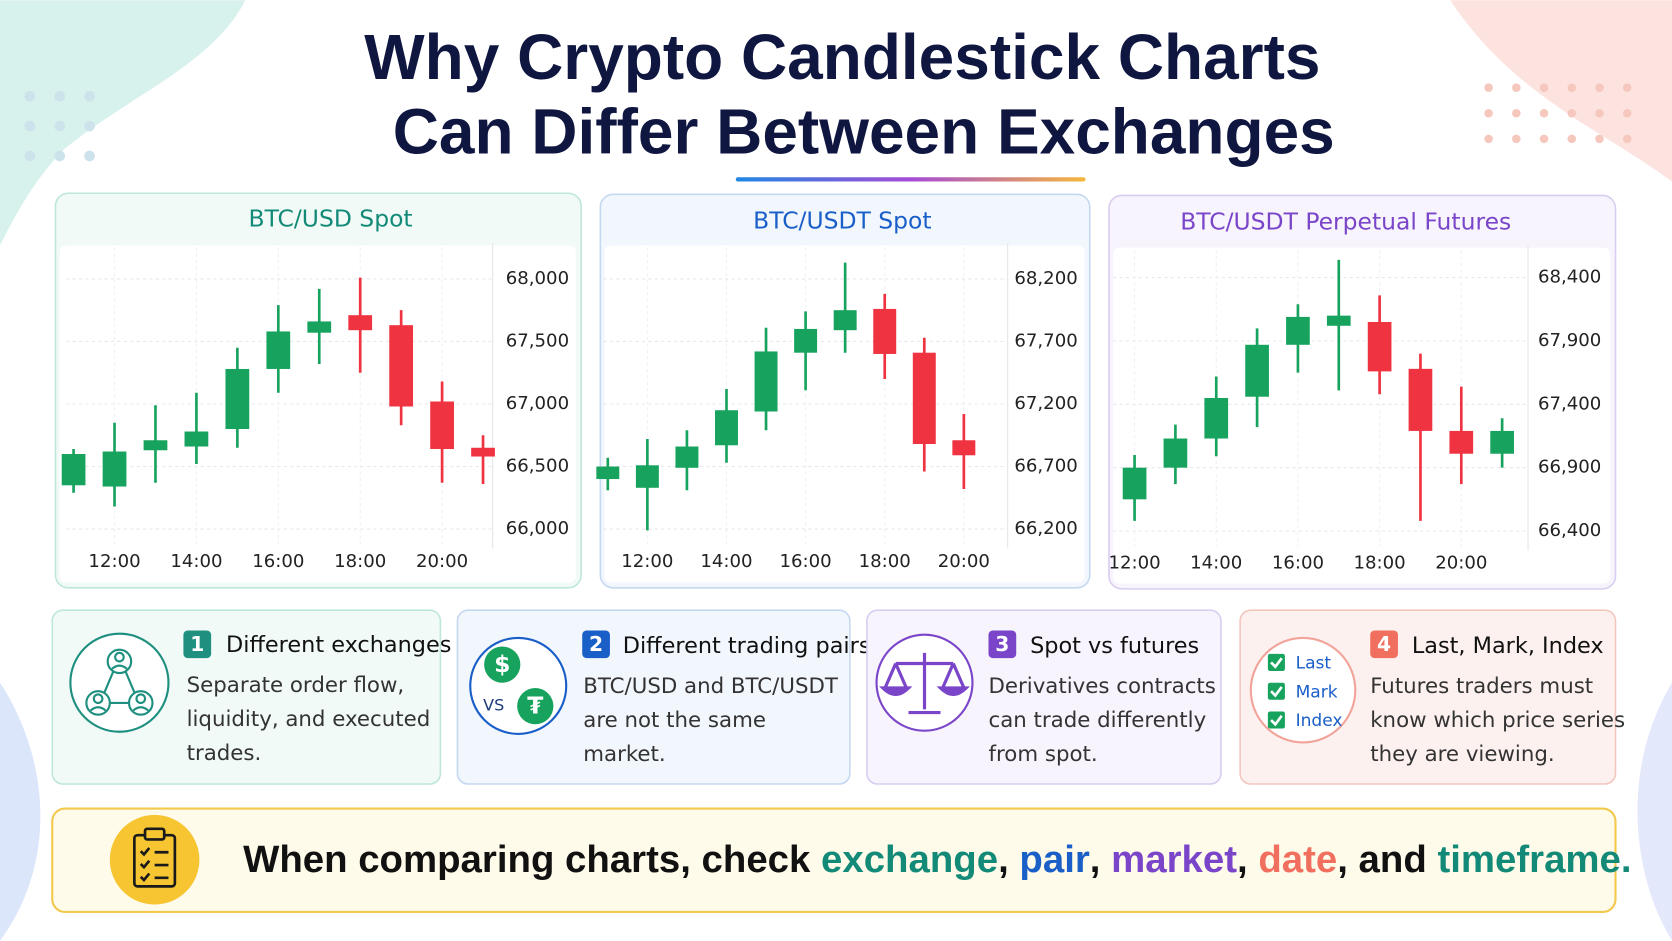  What do you see at coordinates (197, 644) in the screenshot?
I see `card-number: 1` at bounding box center [197, 644].